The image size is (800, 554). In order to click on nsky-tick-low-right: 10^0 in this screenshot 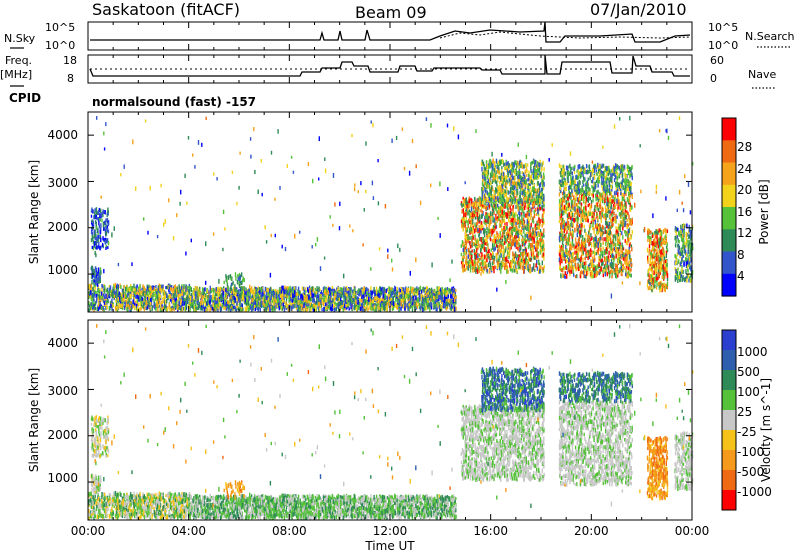, I will do `click(723, 45)`.